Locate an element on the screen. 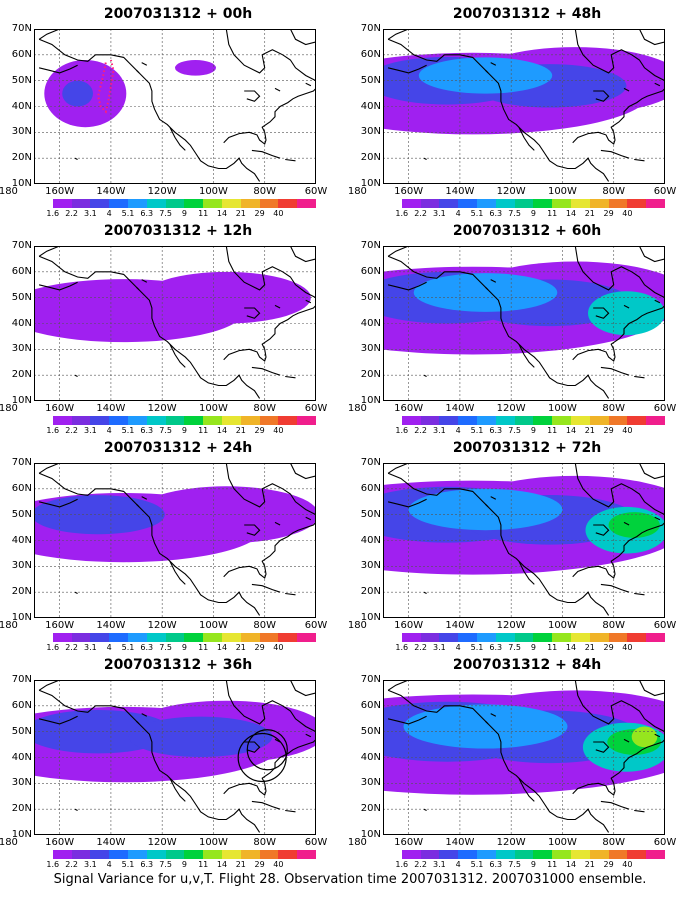  colorbar-label: 5.1 is located at coordinates (128, 213).